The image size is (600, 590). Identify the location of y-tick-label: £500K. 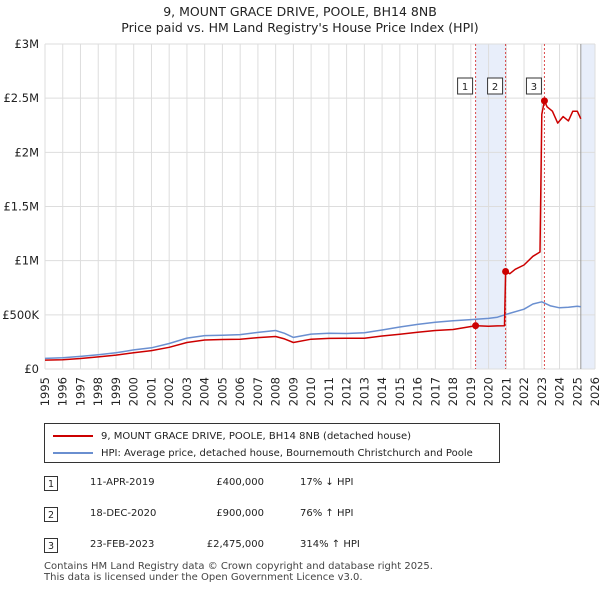
(20, 315).